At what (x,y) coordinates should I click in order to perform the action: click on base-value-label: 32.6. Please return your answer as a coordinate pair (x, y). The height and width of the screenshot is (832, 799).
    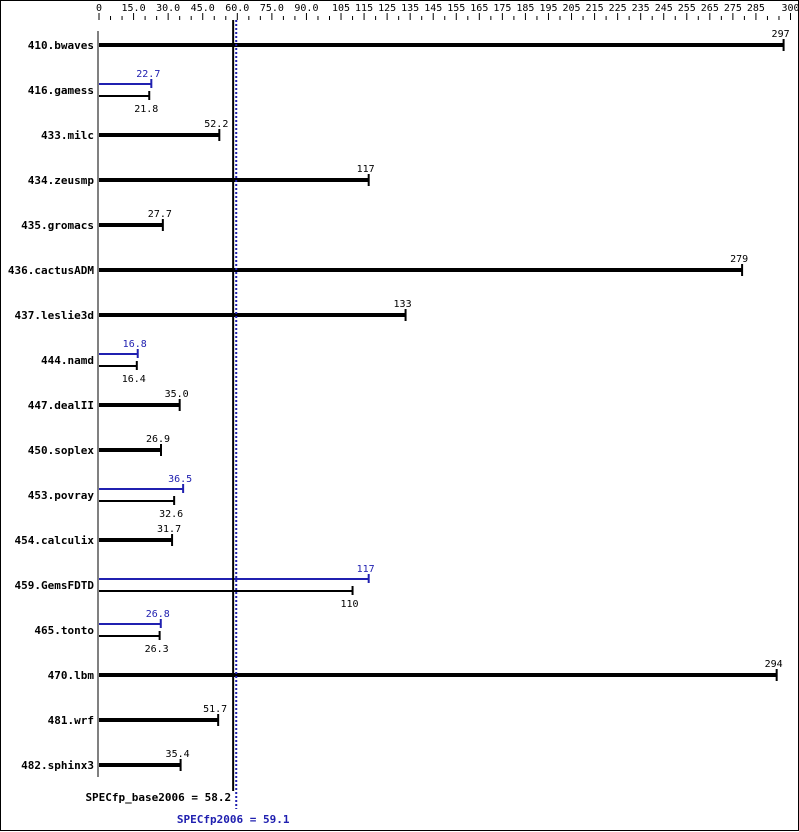
    Looking at the image, I should click on (171, 514).